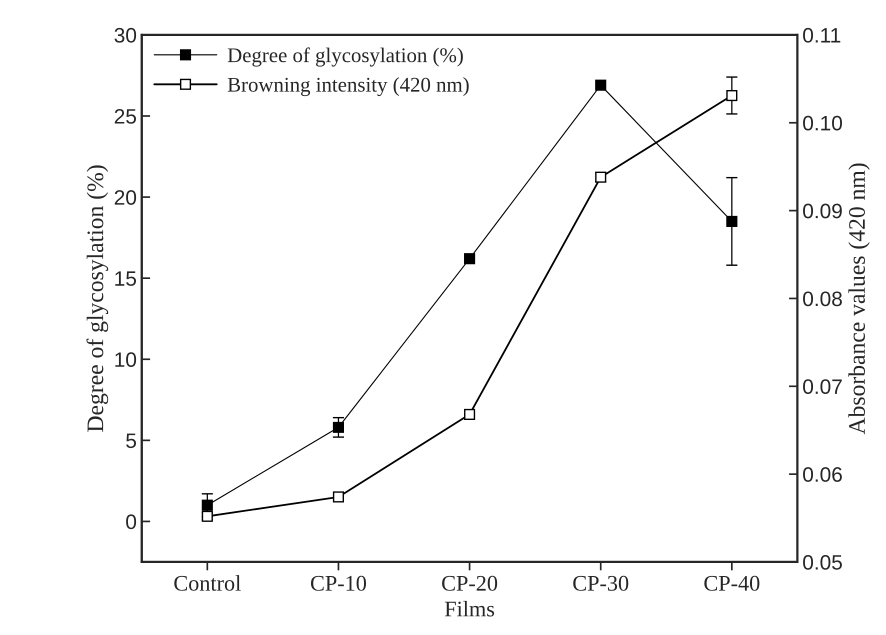 This screenshot has width=886, height=635. Describe the element at coordinates (131, 441) in the screenshot. I see `y-tick-label: 5` at that location.